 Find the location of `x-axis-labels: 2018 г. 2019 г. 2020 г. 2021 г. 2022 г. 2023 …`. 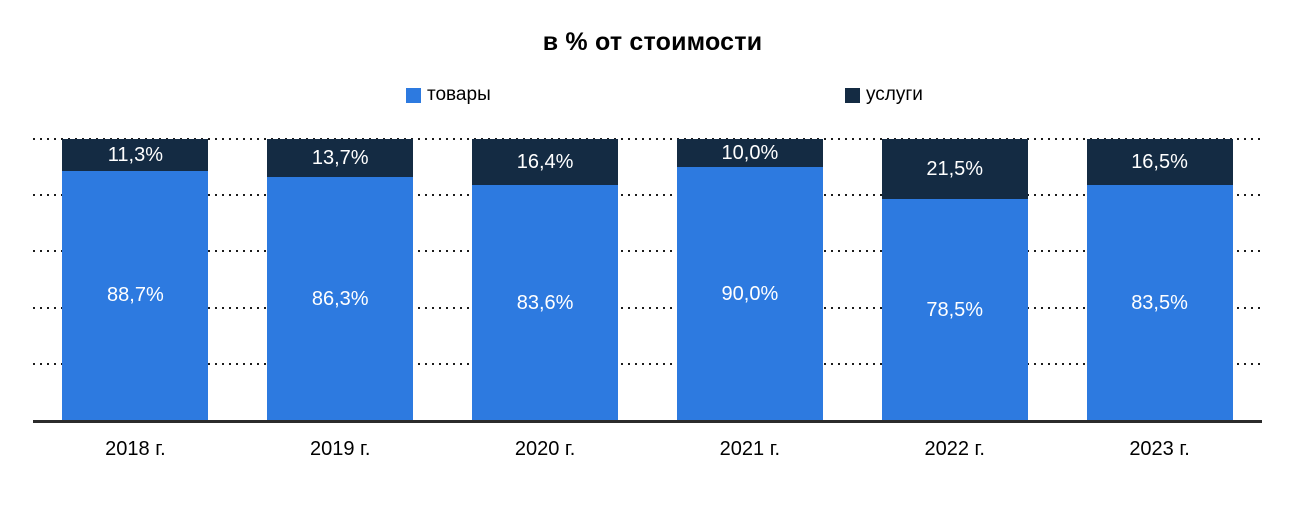

x-axis-labels: 2018 г. 2019 г. 2020 г. 2021 г. 2022 г. 2023 … is located at coordinates (647, 449).